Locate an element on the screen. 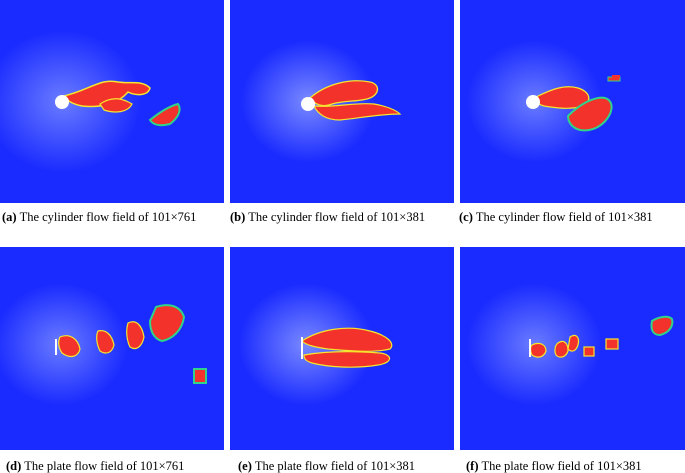  flow-field-svg-b is located at coordinates (342, 101).